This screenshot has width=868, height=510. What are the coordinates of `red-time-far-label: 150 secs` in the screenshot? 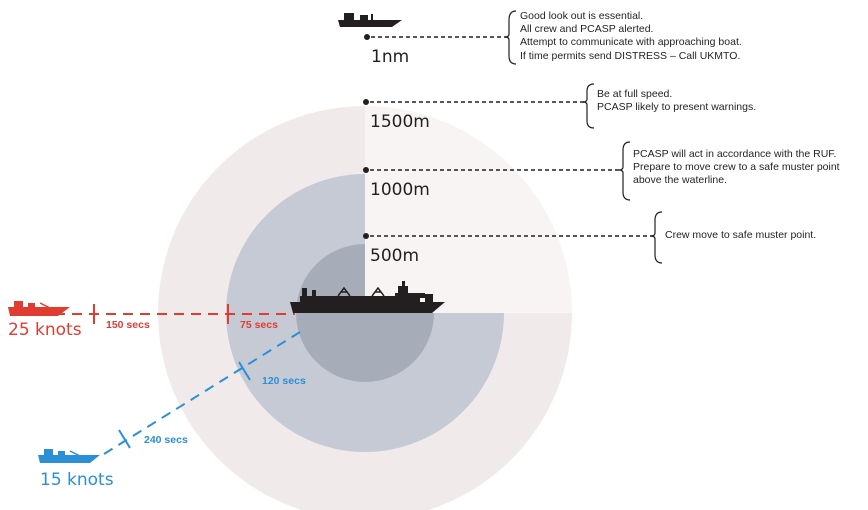 It's located at (128, 325).